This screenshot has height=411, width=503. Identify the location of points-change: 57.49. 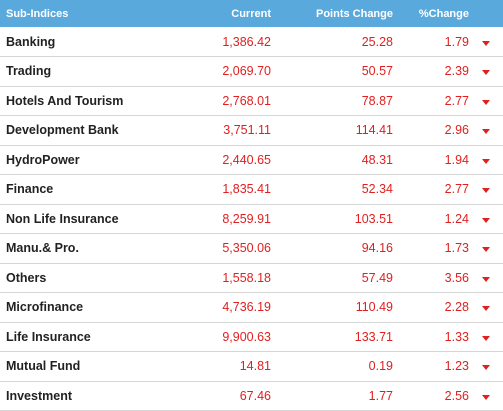
(377, 277).